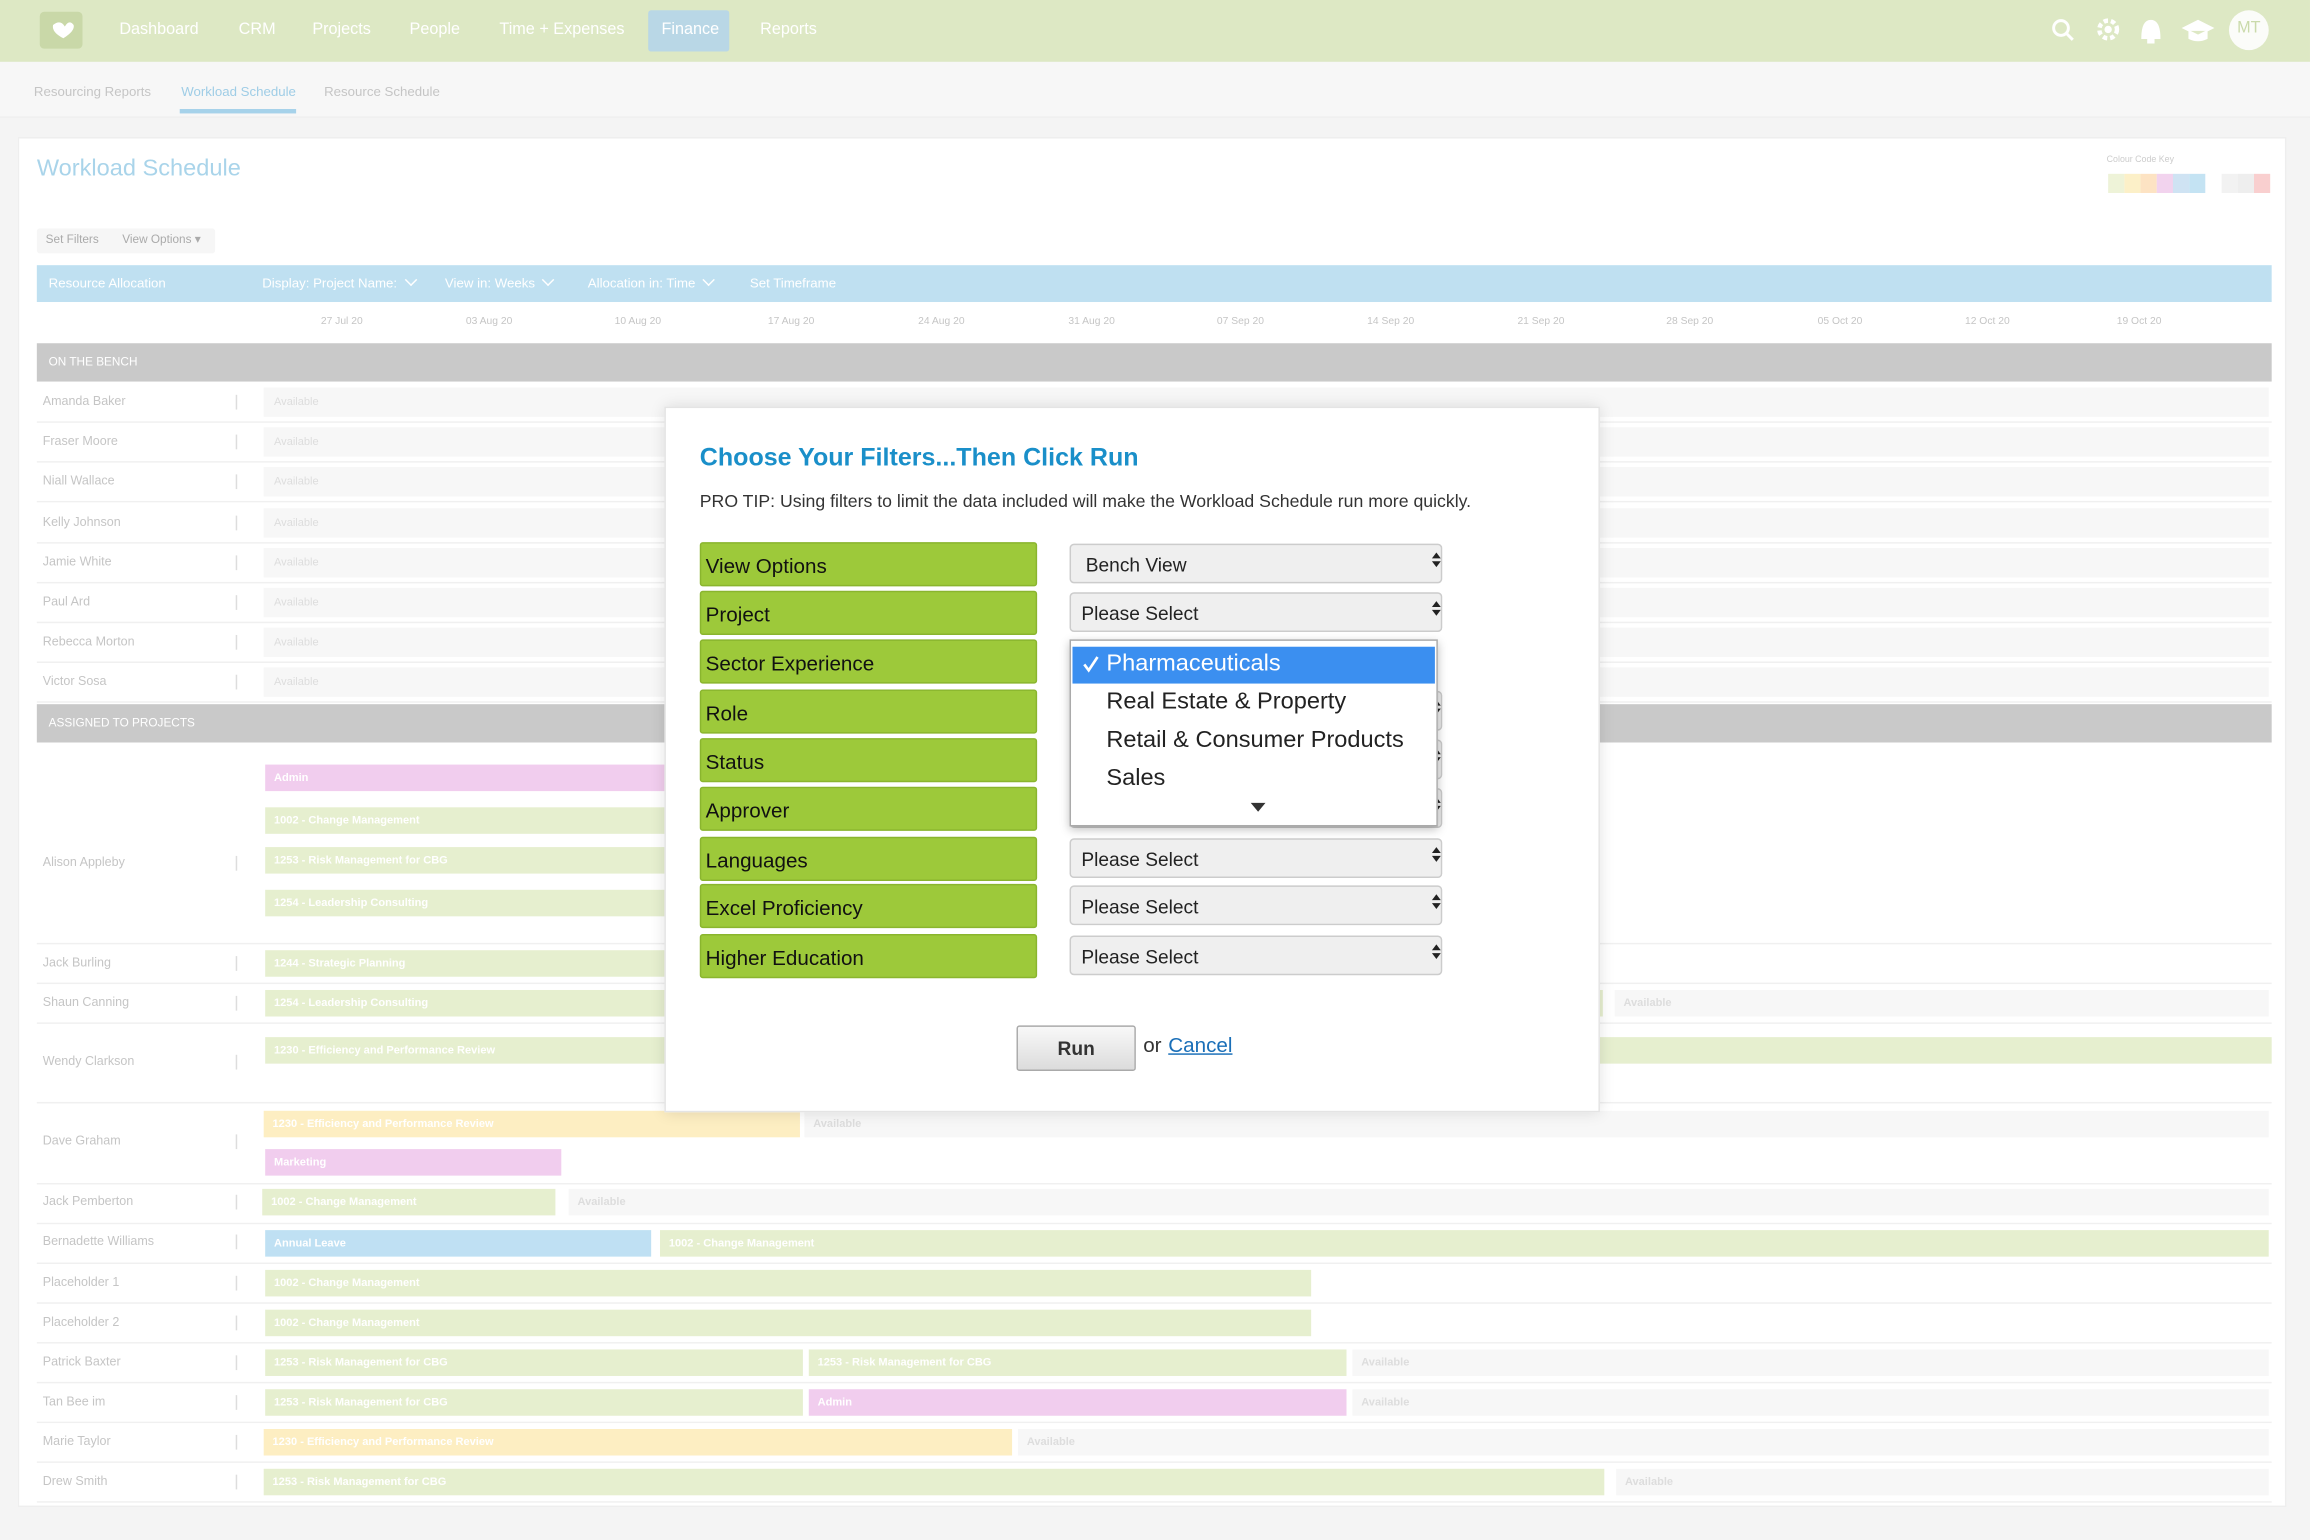  Describe the element at coordinates (382, 91) in the screenshot. I see `tab: Resource Schedule` at that location.